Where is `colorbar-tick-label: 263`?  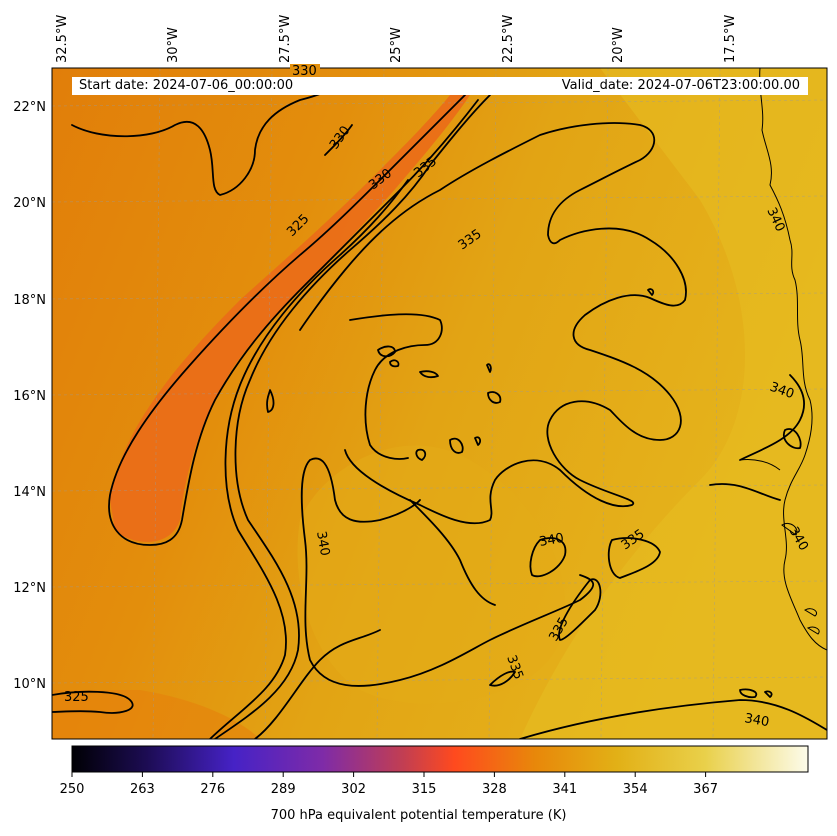
colorbar-tick-label: 263 is located at coordinates (142, 789).